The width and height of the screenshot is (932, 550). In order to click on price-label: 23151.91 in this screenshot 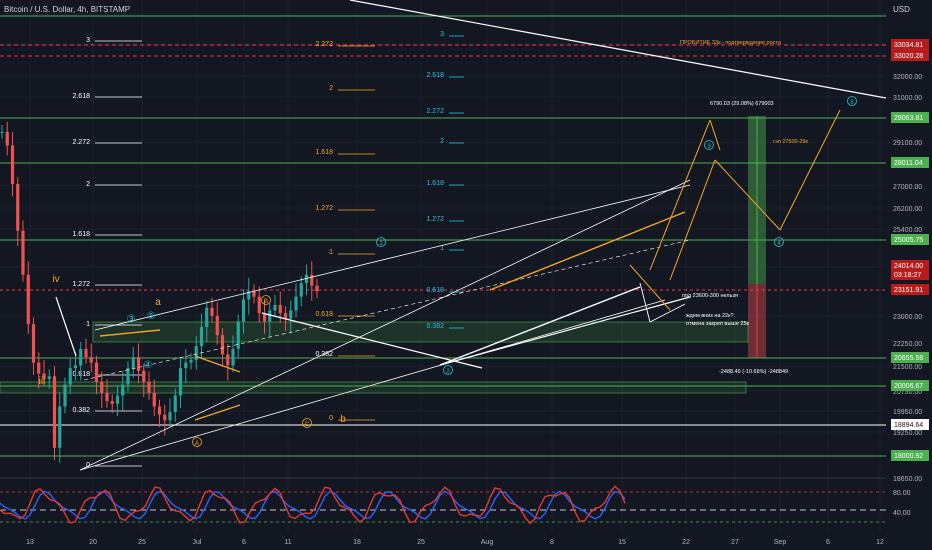, I will do `click(908, 290)`.